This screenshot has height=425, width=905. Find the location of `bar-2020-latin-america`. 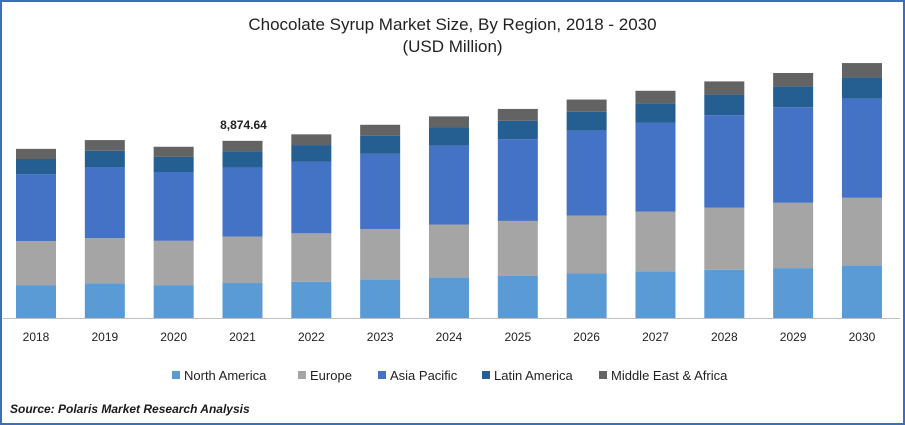

bar-2020-latin-america is located at coordinates (173, 164).